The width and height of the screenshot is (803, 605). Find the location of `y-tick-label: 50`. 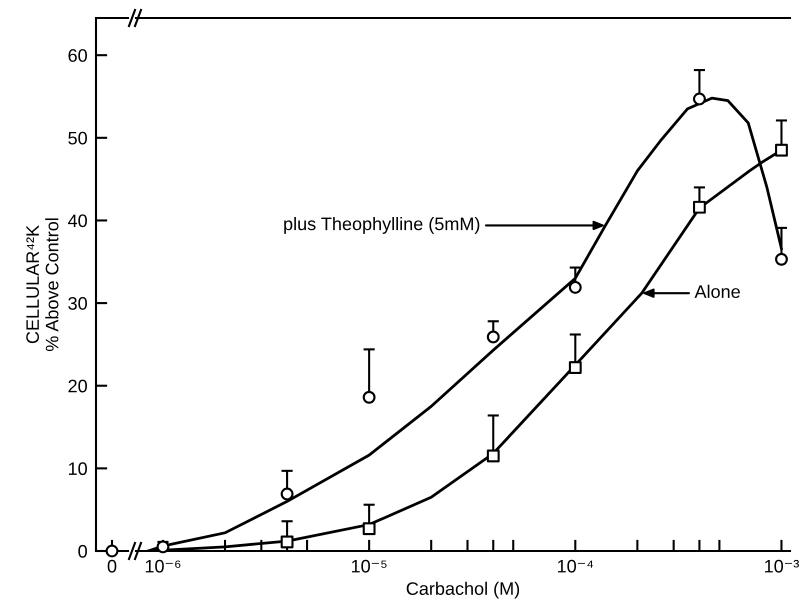

y-tick-label: 50 is located at coordinates (77, 138).